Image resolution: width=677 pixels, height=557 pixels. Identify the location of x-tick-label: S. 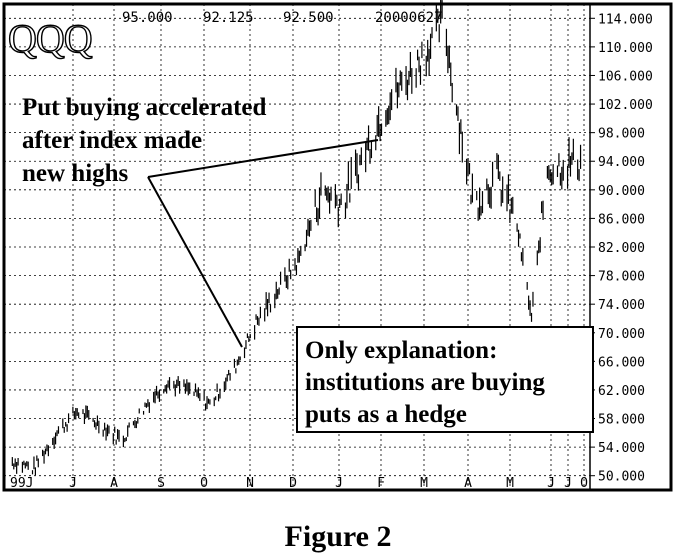
(161, 483).